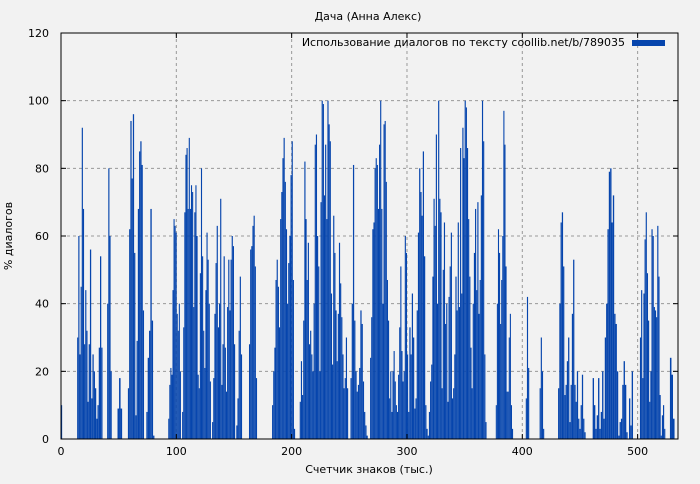 This screenshot has height=484, width=700. I want to click on legend-swatch, so click(648, 43).